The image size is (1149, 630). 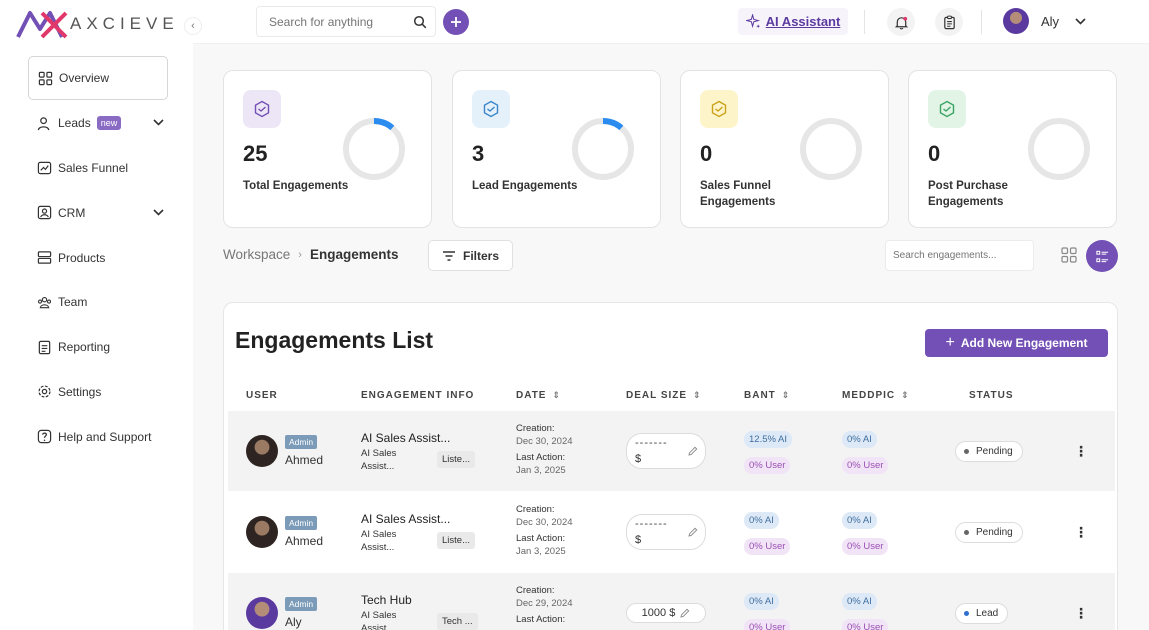 What do you see at coordinates (124, 23) in the screenshot?
I see `logo-text: AXCIEVE` at bounding box center [124, 23].